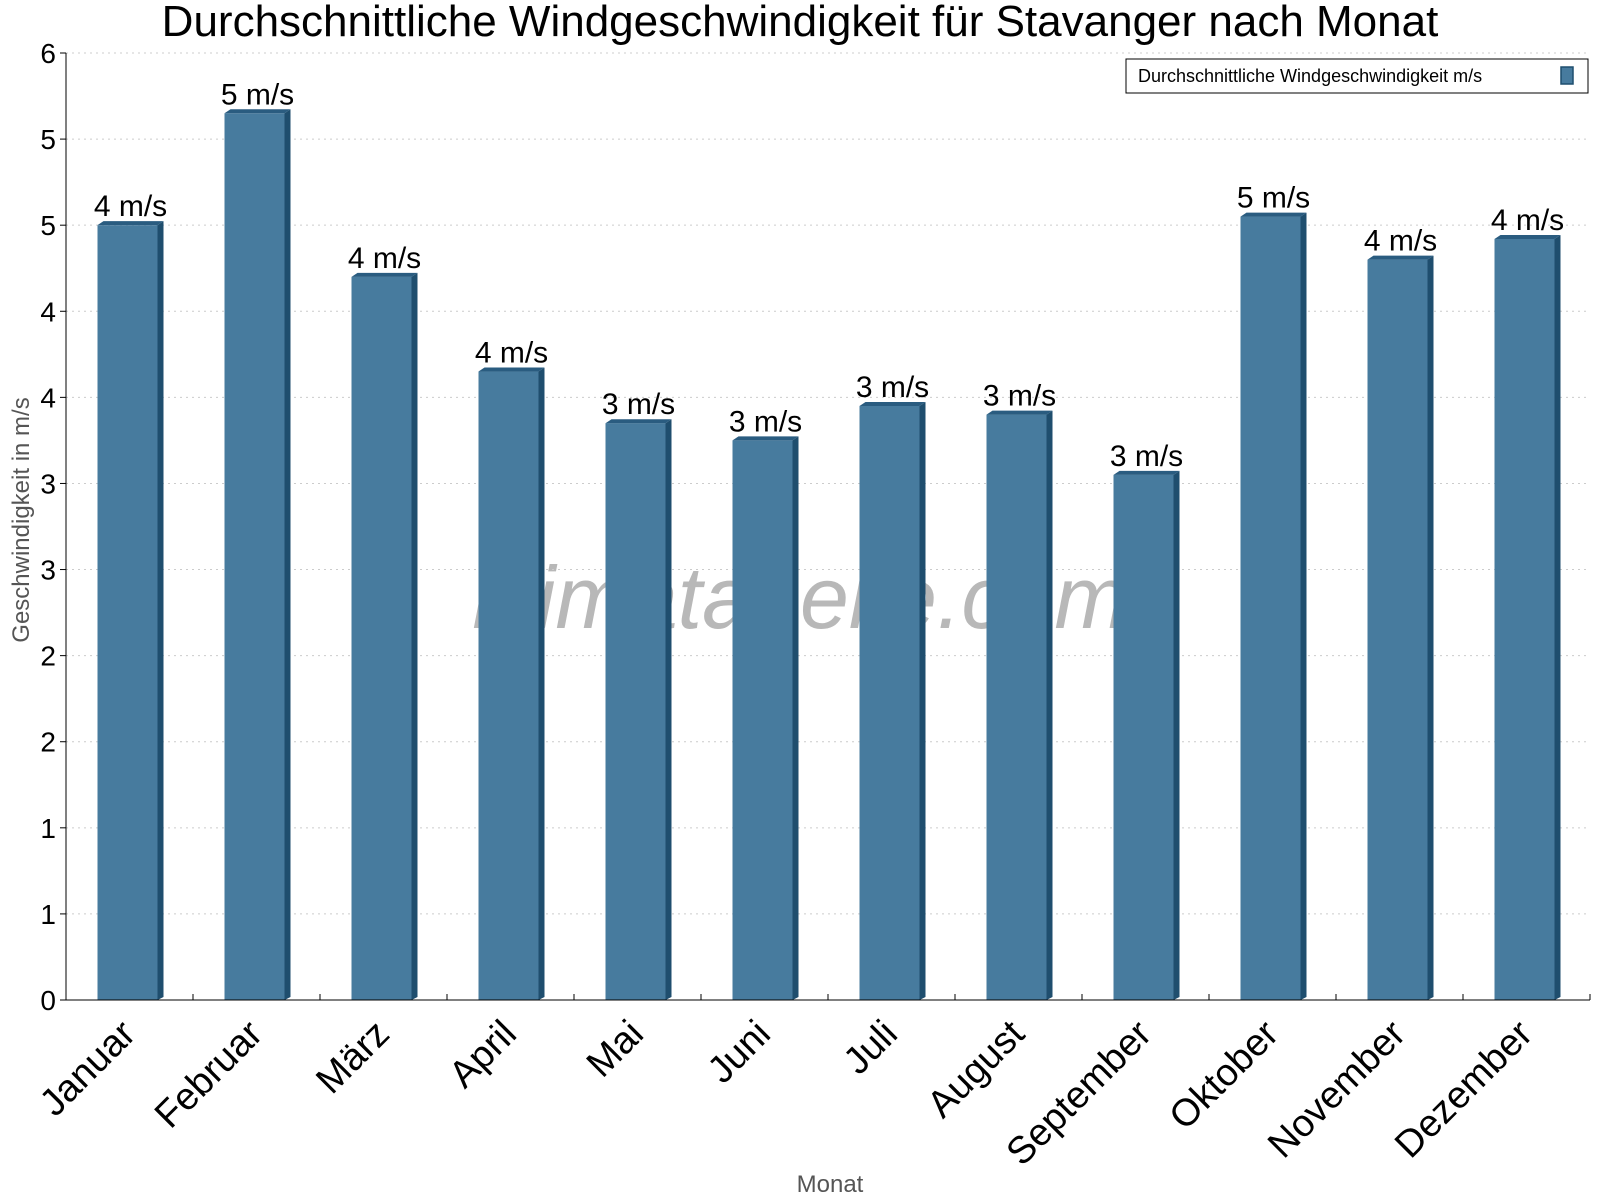 The height and width of the screenshot is (1200, 1600). Describe the element at coordinates (352, 1057) in the screenshot. I see `x-tick-label: März` at that location.